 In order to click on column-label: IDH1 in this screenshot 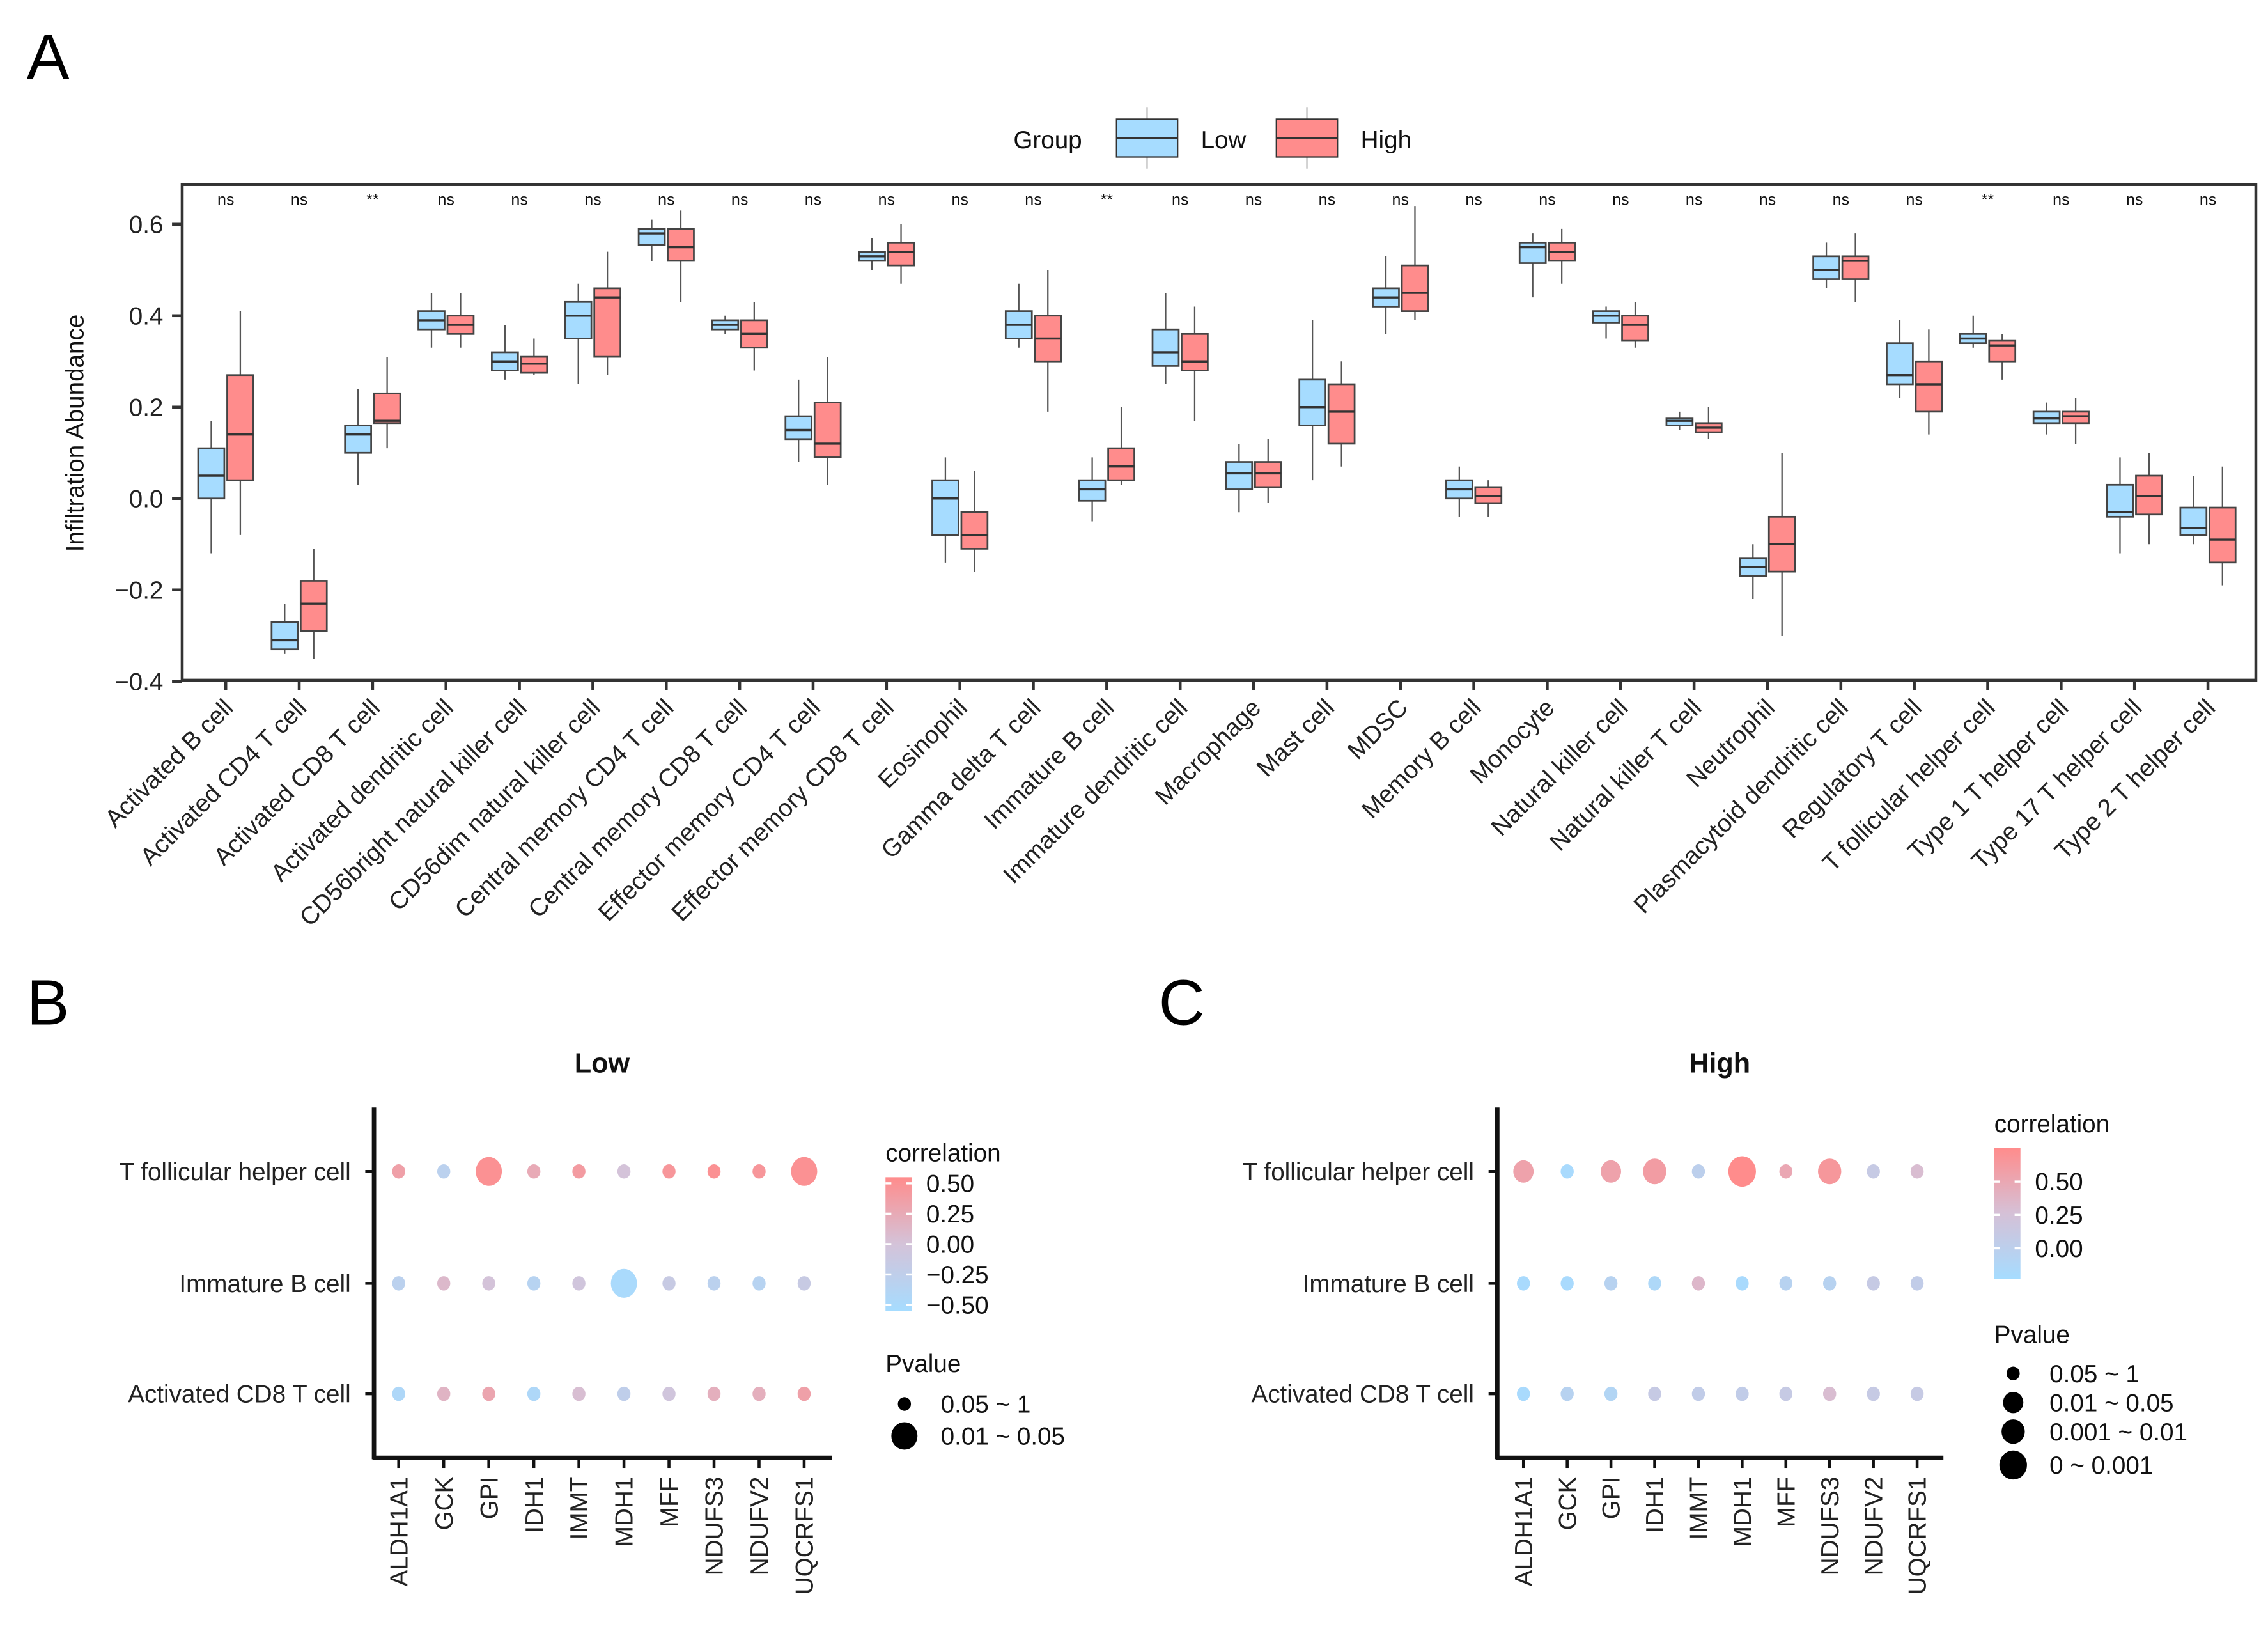, I will do `click(534, 1505)`.